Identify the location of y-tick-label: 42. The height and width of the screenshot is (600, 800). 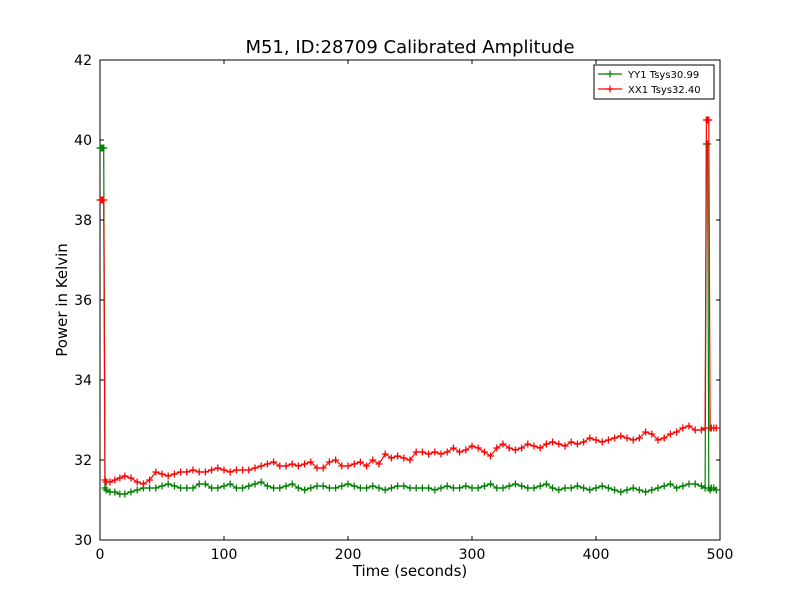
(83, 61).